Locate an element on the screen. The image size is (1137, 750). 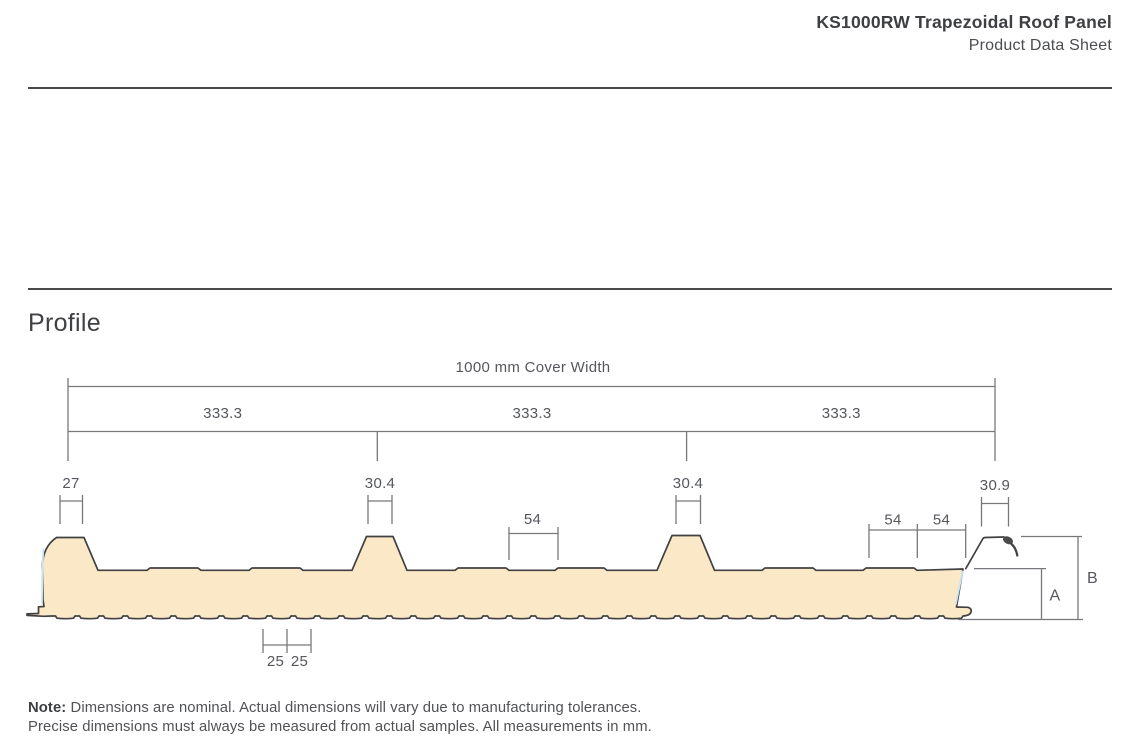
module-dimension-line is located at coordinates (531, 445).